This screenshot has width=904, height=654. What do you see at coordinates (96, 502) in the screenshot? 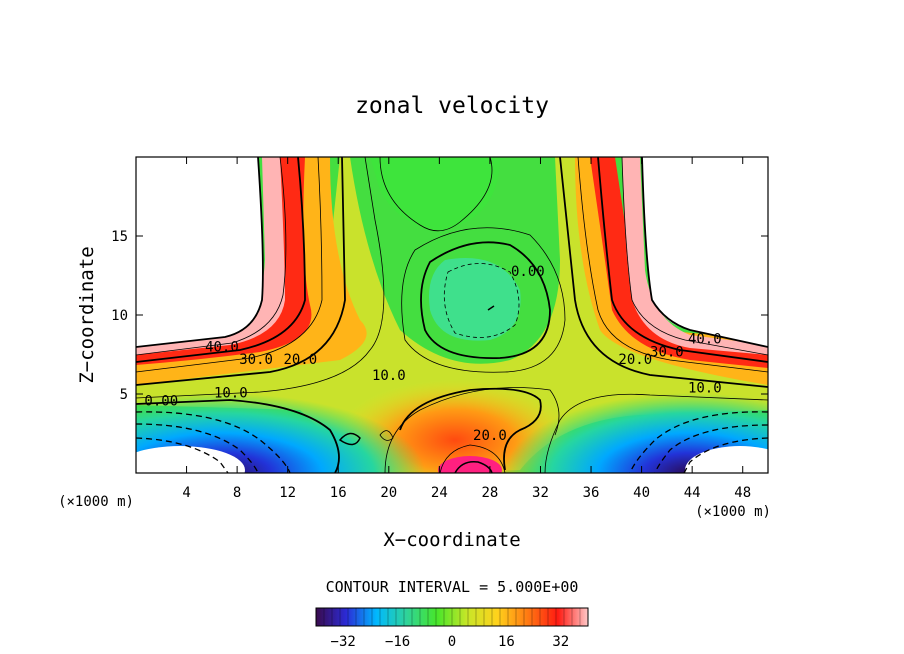
I see `x-unit-label-left: (×1000 m)` at bounding box center [96, 502].